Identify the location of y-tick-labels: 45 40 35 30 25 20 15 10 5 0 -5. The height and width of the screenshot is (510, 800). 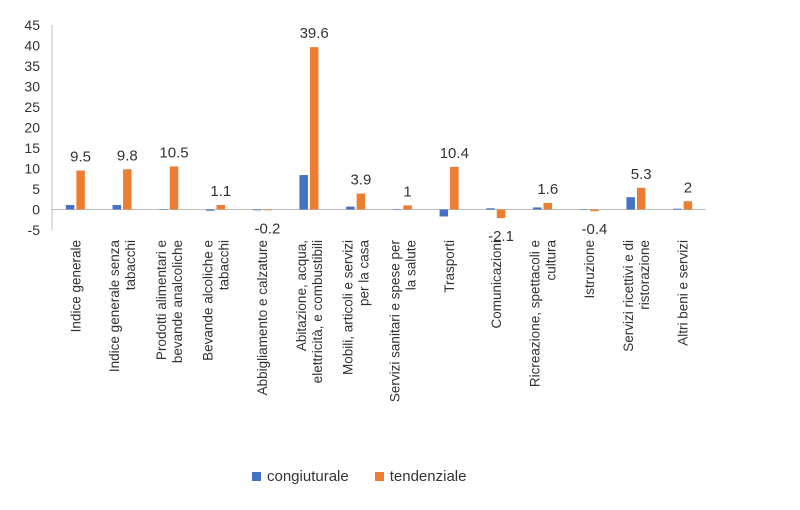
(32, 127).